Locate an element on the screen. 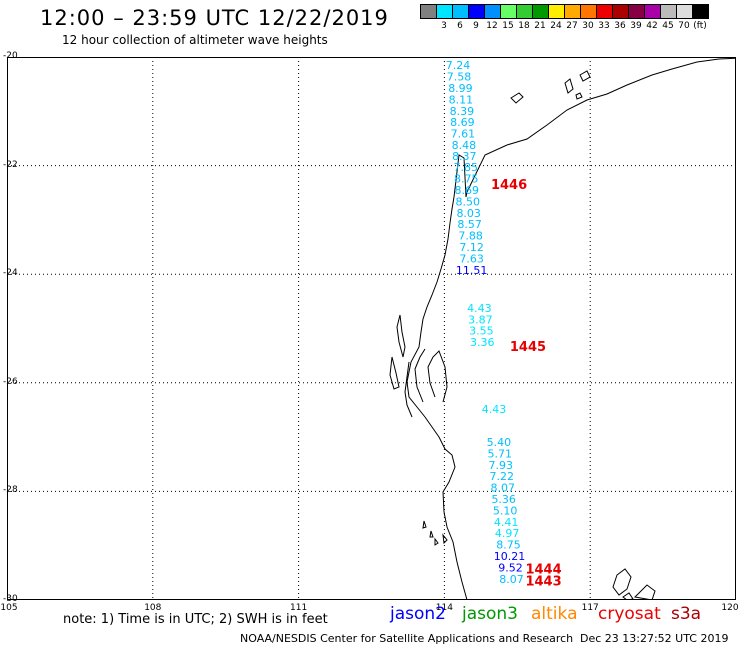 This screenshot has height=650, width=740. island-bernier is located at coordinates (394, 373).